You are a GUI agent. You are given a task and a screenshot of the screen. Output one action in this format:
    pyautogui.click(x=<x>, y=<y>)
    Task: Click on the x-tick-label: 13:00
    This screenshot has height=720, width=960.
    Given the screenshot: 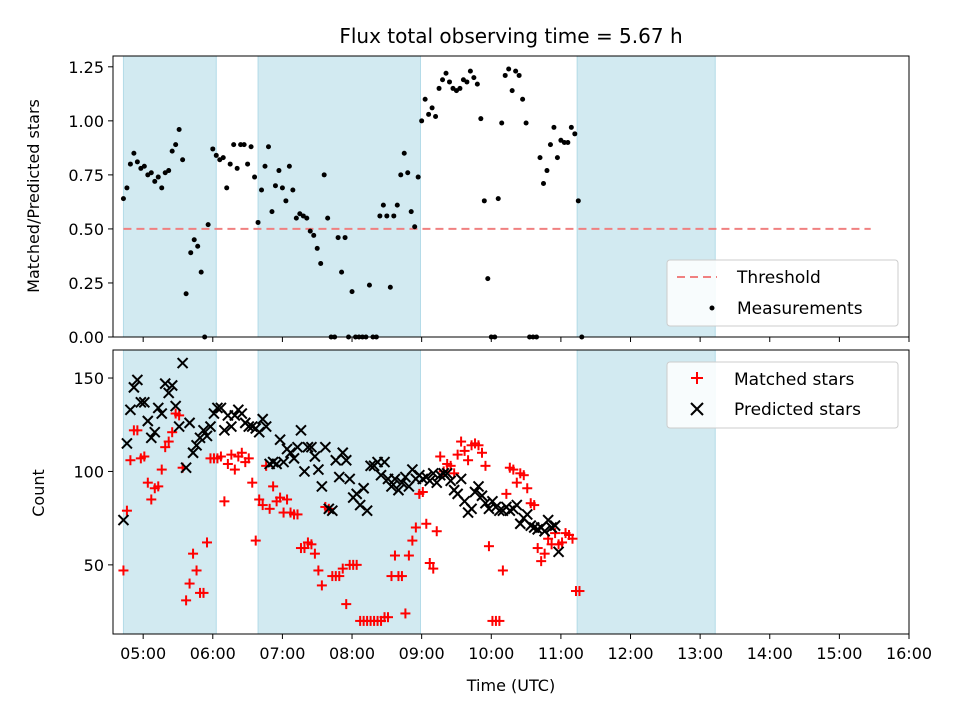 What is the action you would take?
    pyautogui.click(x=700, y=653)
    